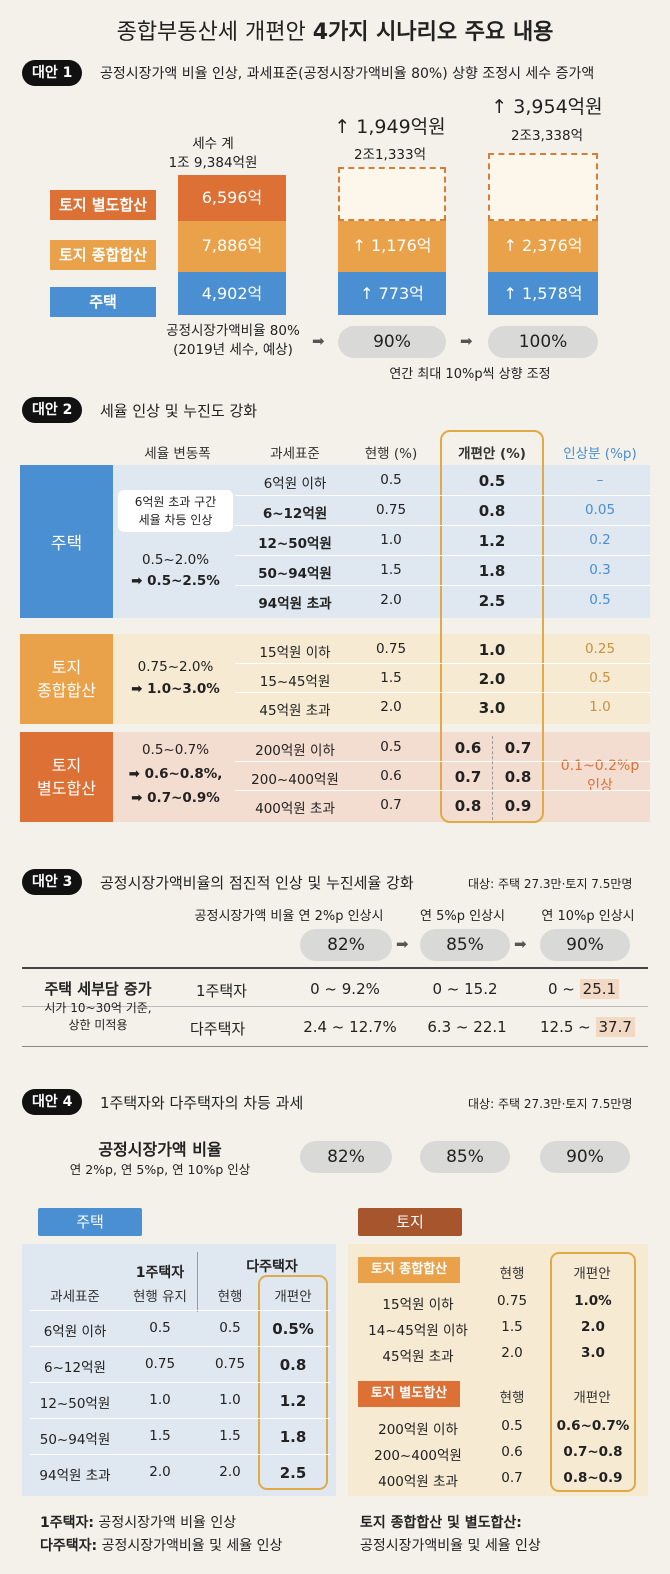 This screenshot has width=670, height=1574. What do you see at coordinates (346, 1157) in the screenshot?
I see `alt4-pill-82: 82%` at bounding box center [346, 1157].